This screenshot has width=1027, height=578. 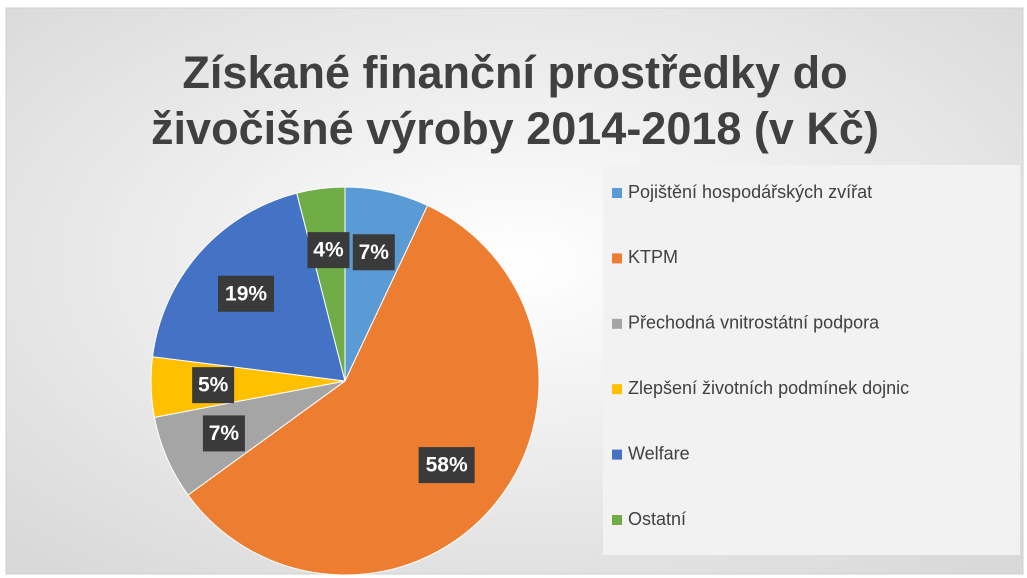 What do you see at coordinates (754, 323) in the screenshot?
I see `legend-label: Přechodná vnitrostátní podpora` at bounding box center [754, 323].